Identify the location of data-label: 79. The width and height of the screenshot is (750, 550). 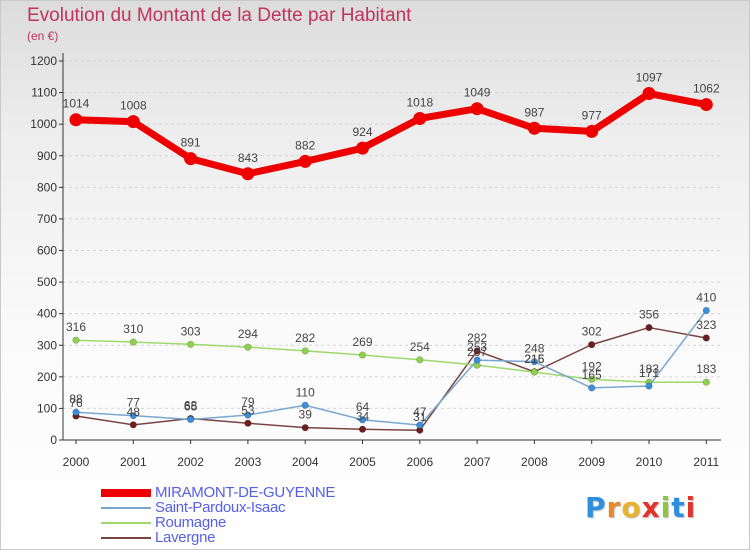
(248, 402).